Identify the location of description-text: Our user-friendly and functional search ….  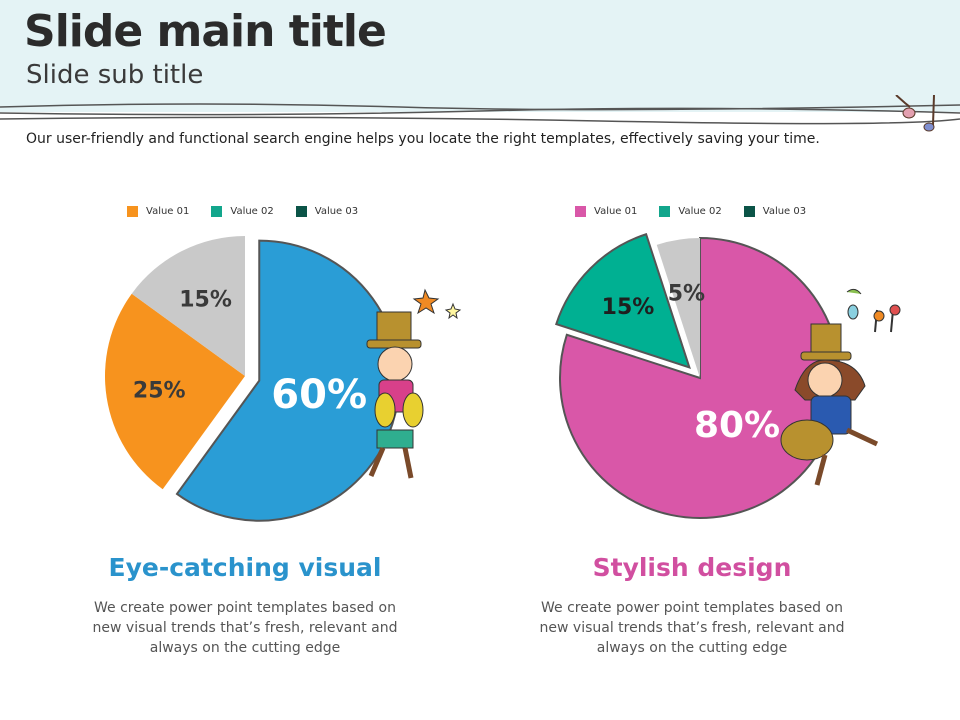
(423, 139).